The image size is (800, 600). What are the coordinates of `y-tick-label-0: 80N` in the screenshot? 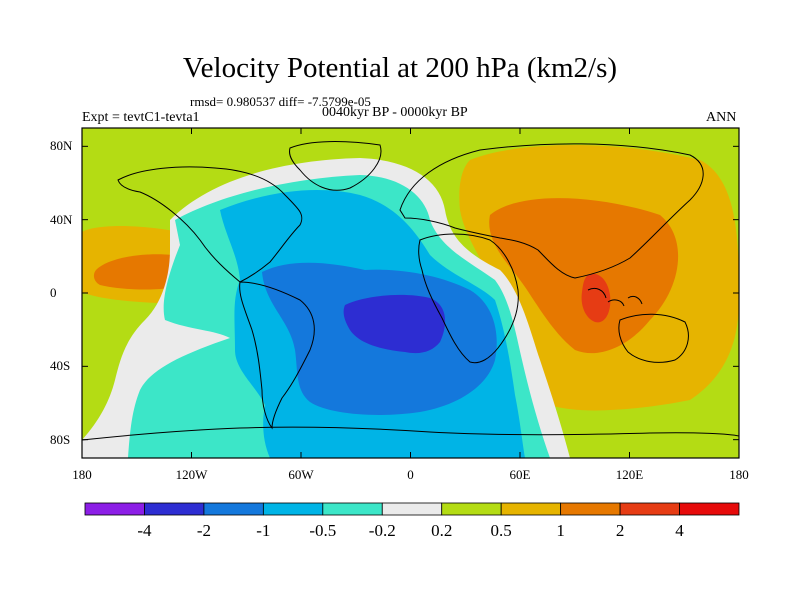 It's located at (61, 146).